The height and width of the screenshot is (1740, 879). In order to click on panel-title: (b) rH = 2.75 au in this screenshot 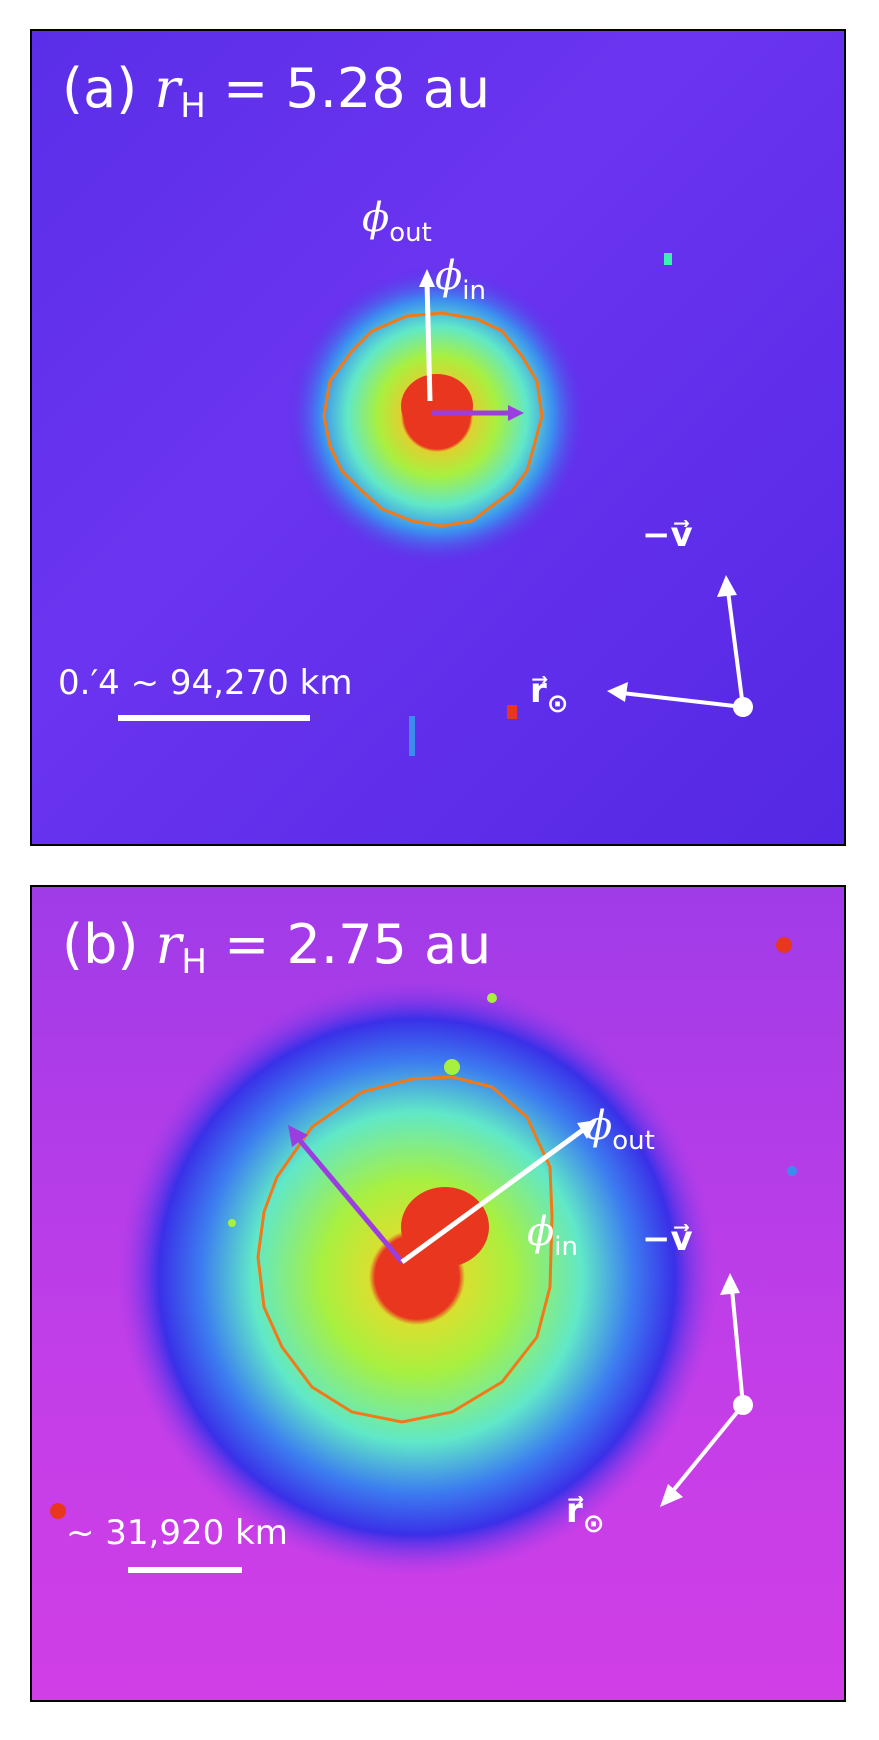, I will do `click(277, 947)`.